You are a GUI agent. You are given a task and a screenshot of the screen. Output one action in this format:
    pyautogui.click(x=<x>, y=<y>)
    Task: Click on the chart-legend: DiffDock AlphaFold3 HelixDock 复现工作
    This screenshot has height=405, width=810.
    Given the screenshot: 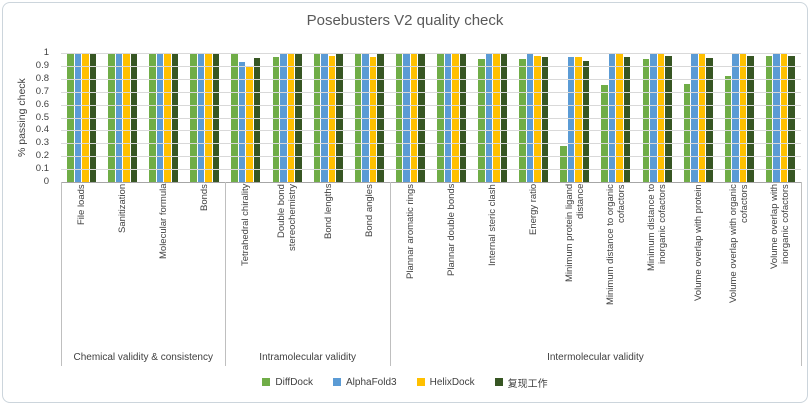 What is the action you would take?
    pyautogui.click(x=405, y=382)
    